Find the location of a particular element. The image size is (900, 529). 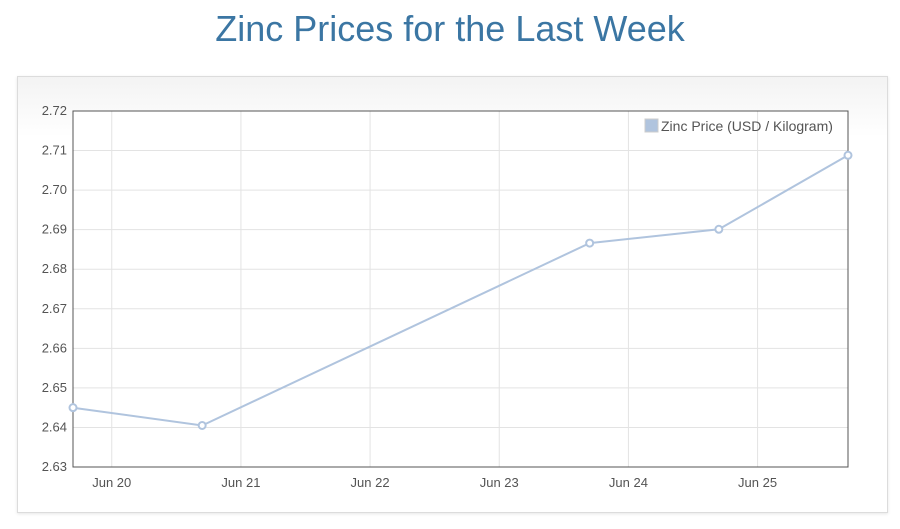

y-tick-label: 2.66 is located at coordinates (54, 347).